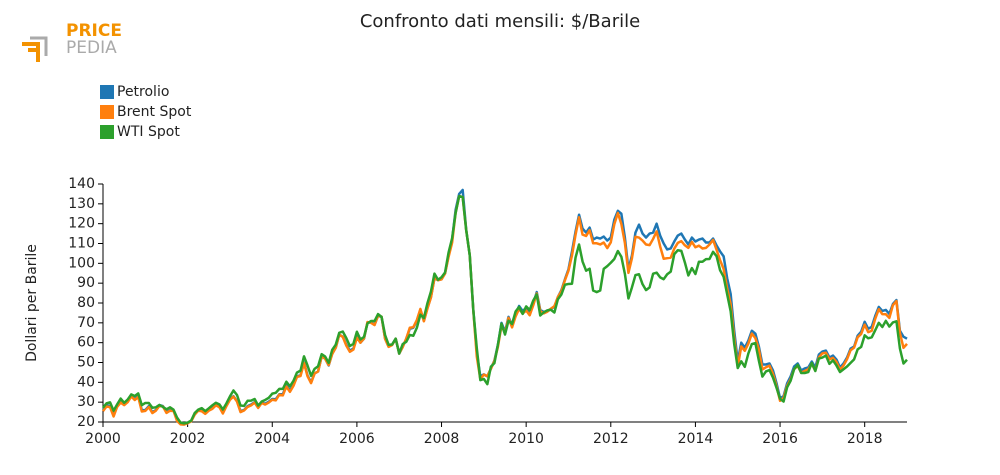  Describe the element at coordinates (86, 382) in the screenshot. I see `y-tick-label: 40` at that location.